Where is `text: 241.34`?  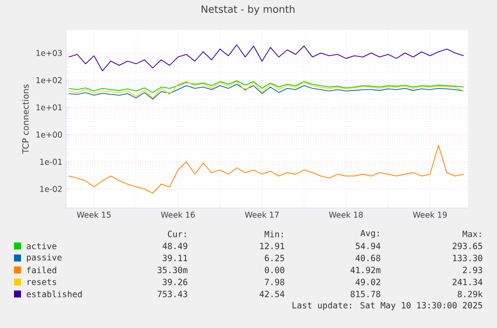 text: 241.34 is located at coordinates (467, 282).